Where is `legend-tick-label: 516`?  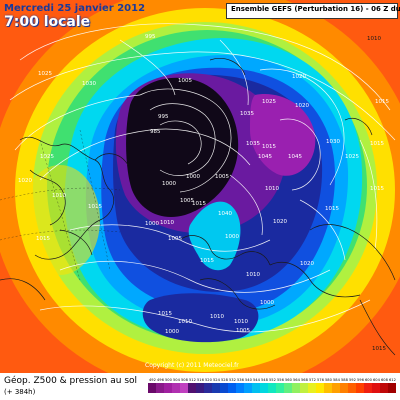
legend-tick-label: 516 is located at coordinates (201, 380).